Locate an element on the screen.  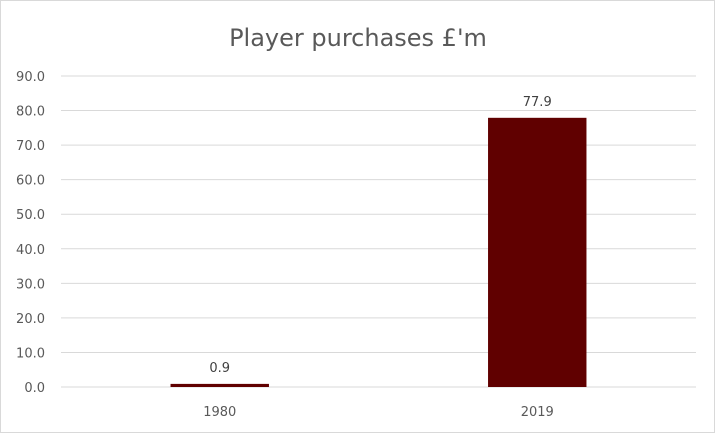
y-tick-label: 70.0 is located at coordinates (30, 146).